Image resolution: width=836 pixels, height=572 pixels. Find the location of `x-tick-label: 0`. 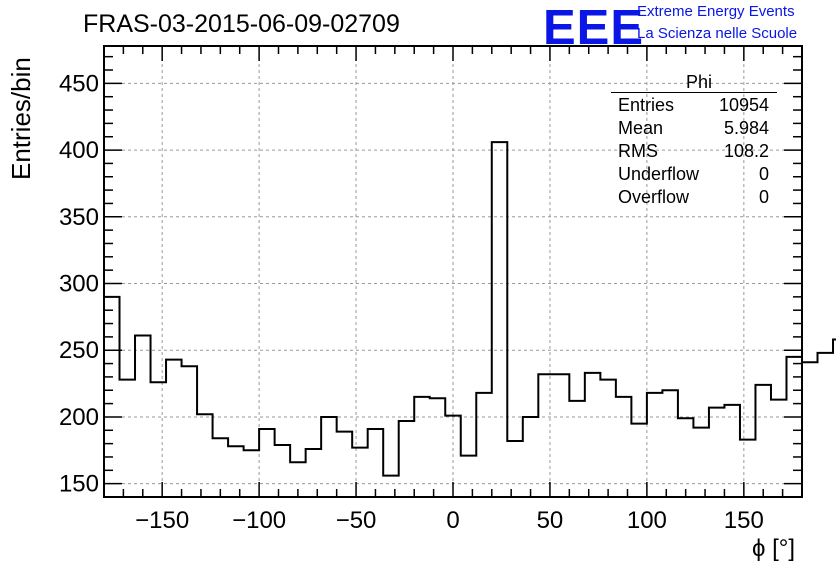

x-tick-label: 0 is located at coordinates (452, 520).